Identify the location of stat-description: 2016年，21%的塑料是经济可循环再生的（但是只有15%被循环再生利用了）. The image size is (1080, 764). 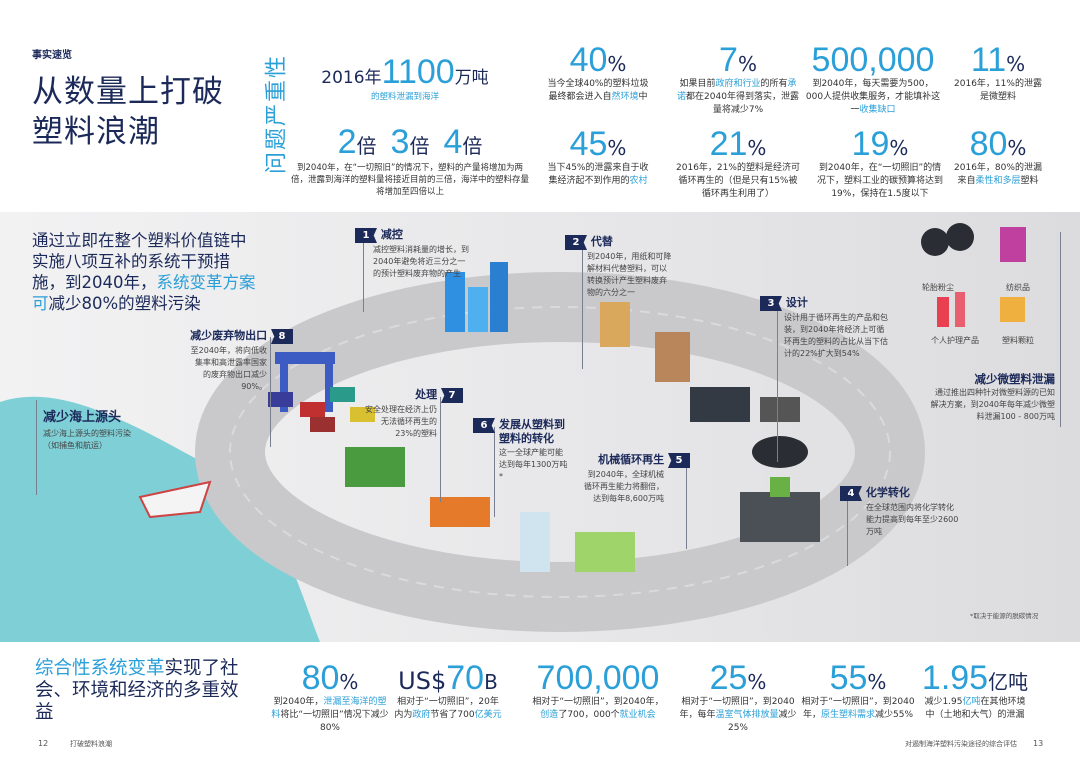
(738, 181).